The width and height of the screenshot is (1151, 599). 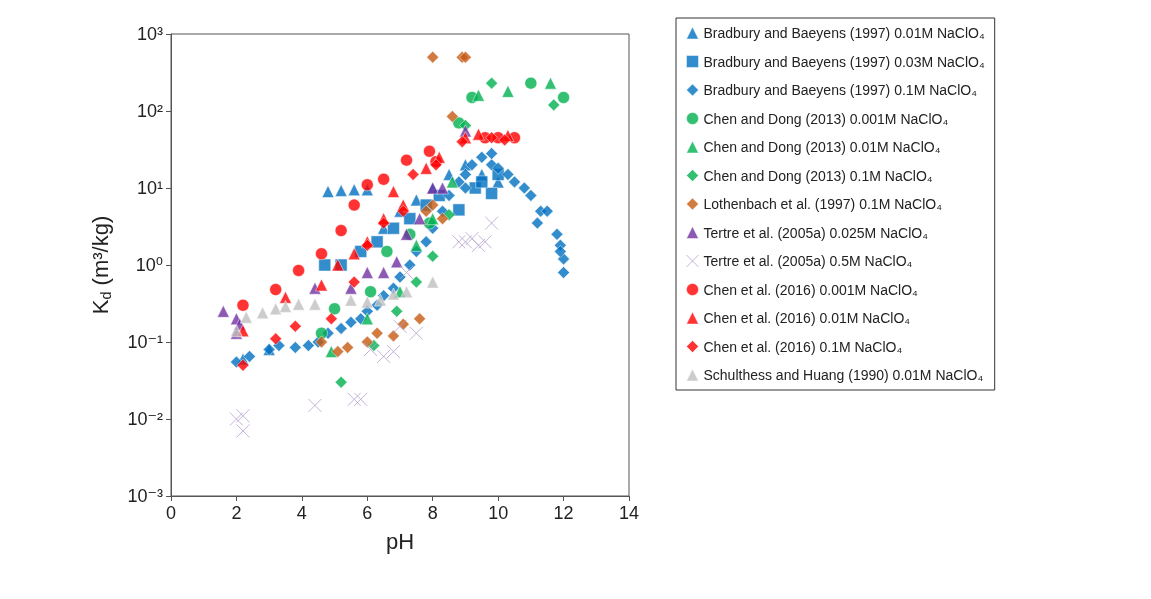 I want to click on x-axis-title: pH, so click(x=400, y=541).